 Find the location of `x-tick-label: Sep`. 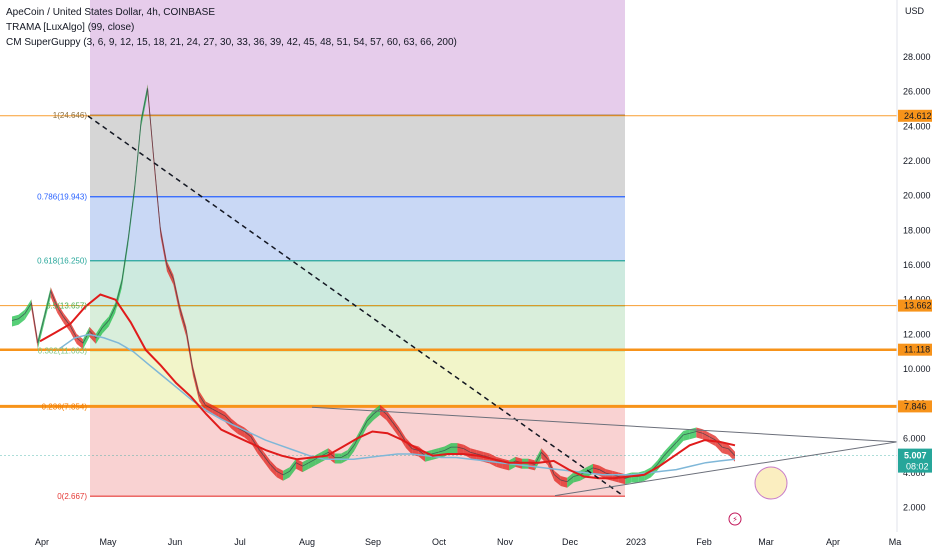

x-tick-label: Sep is located at coordinates (373, 542).